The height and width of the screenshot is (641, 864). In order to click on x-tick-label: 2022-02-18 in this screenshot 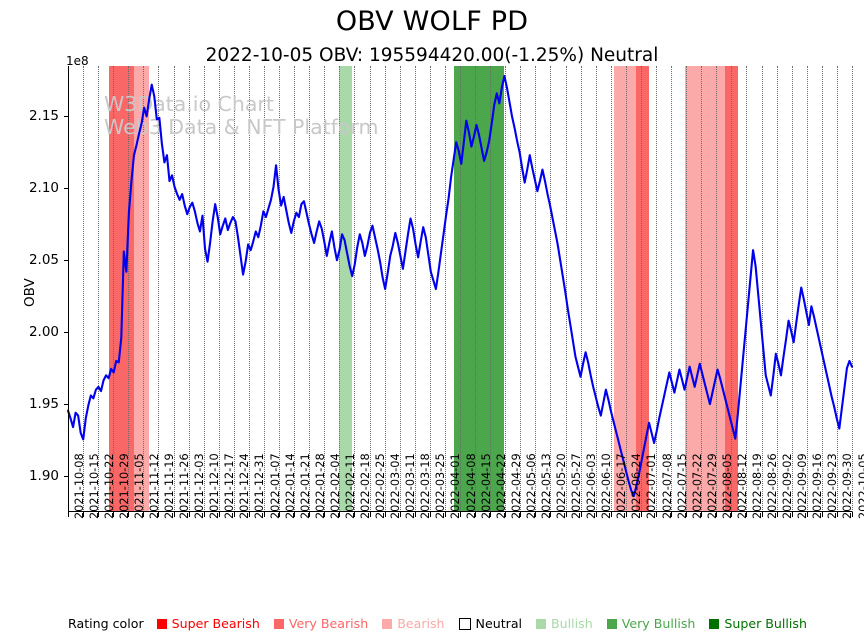, I will do `click(365, 486)`.